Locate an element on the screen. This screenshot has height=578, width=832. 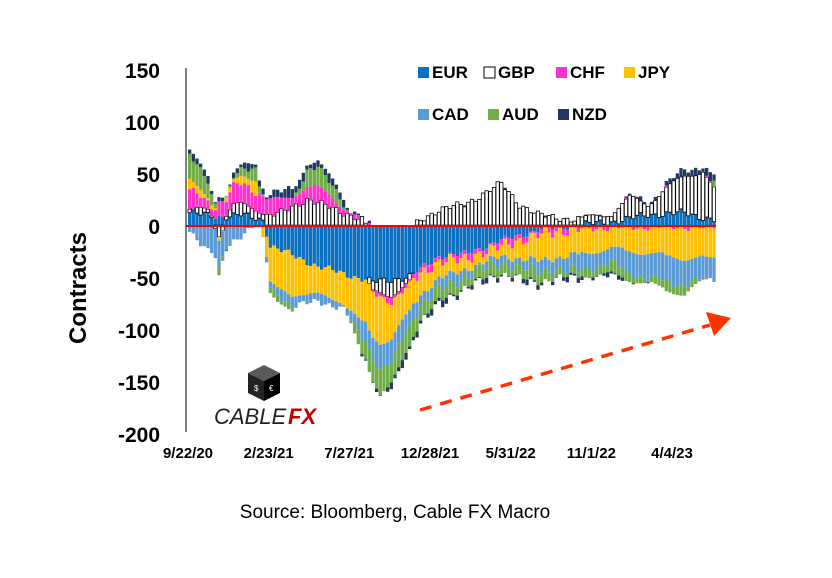
y-tick-label: -150 is located at coordinates (139, 383).